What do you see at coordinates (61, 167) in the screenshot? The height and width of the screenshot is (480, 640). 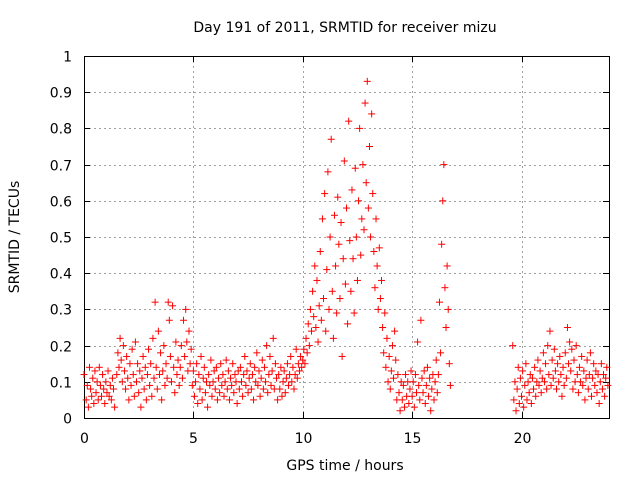 I see `y-tick-label: 0.7` at bounding box center [61, 167].